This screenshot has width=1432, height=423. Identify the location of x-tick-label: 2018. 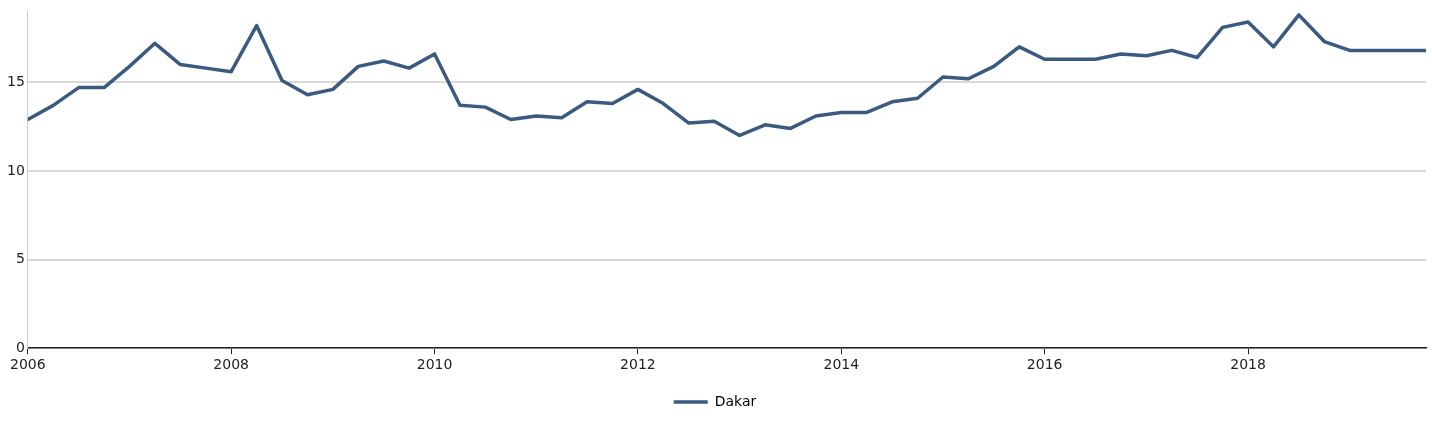
(1248, 364).